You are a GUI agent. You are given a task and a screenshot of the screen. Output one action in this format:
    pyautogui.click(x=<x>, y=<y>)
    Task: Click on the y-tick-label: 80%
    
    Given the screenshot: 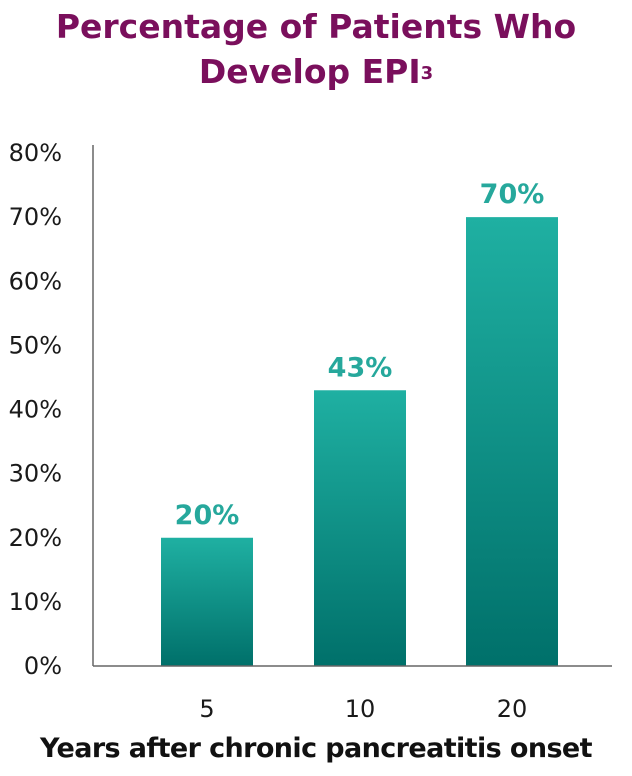 What is the action you would take?
    pyautogui.click(x=35, y=153)
    